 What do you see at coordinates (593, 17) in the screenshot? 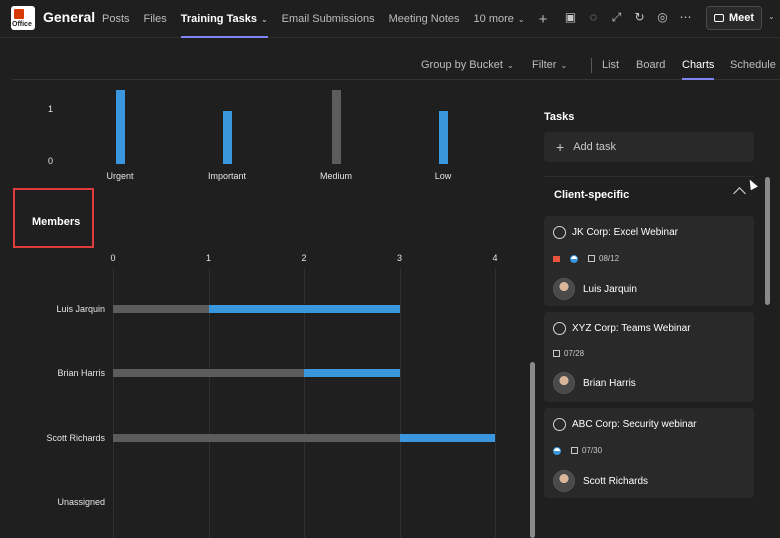
I see `chat-icon: ◌` at bounding box center [593, 17].